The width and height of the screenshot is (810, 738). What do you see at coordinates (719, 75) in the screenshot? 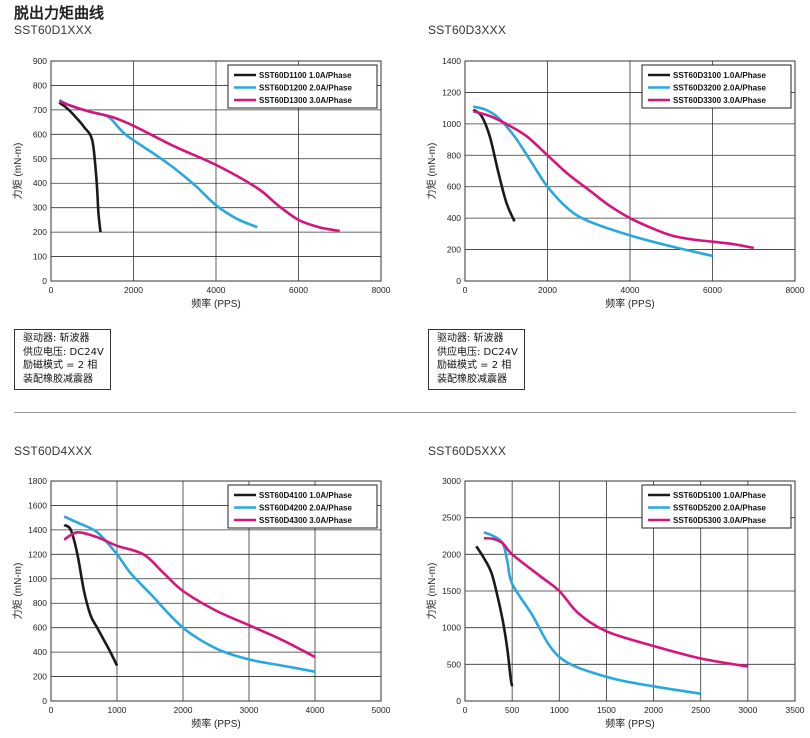
I see `legend-entry: SST60D3100 1.0A/Phase` at bounding box center [719, 75].